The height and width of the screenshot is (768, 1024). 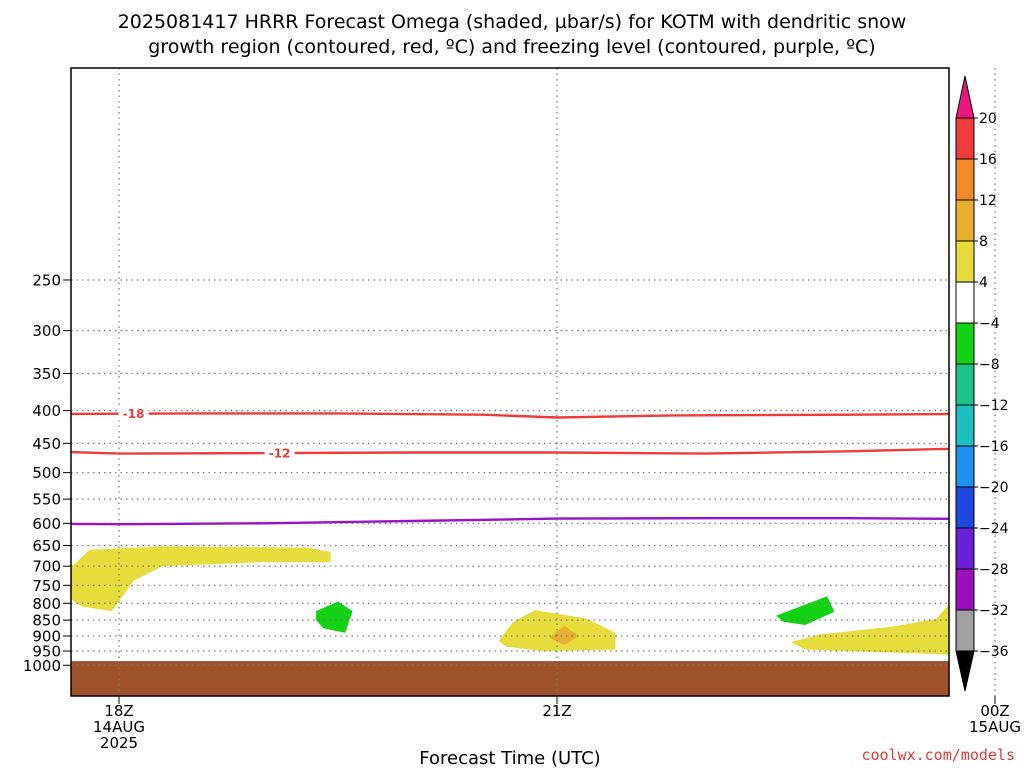 I want to click on y-tick-label-250: 250, so click(x=46, y=280).